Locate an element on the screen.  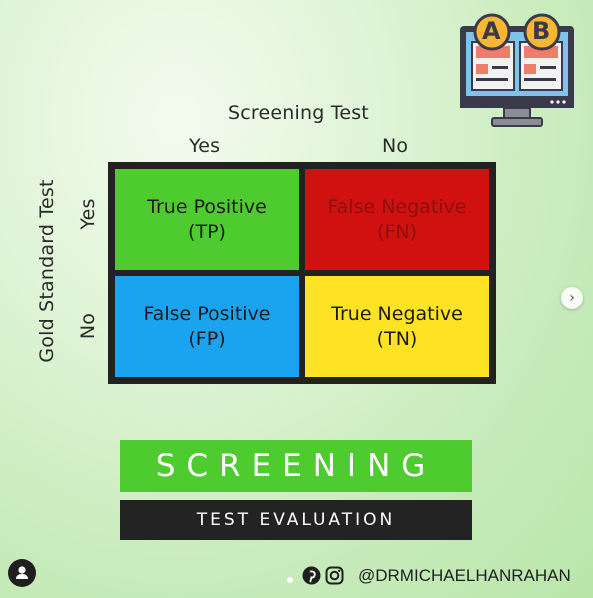
tp-abbrev: (TP) is located at coordinates (207, 231).